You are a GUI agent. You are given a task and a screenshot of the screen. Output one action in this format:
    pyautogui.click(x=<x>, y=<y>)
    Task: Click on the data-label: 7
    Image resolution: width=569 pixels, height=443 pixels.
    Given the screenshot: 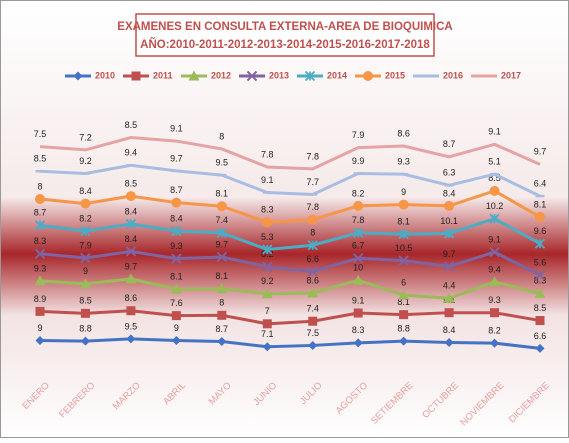 What is the action you would take?
    pyautogui.click(x=267, y=311)
    